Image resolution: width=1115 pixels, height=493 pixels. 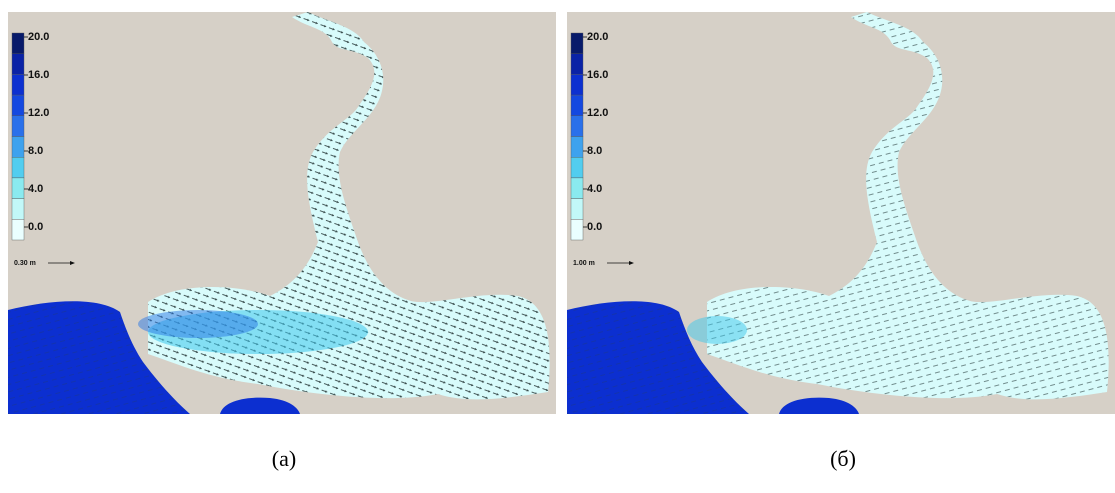 What do you see at coordinates (843, 458) in the screenshot?
I see `caption: (б)` at bounding box center [843, 458].